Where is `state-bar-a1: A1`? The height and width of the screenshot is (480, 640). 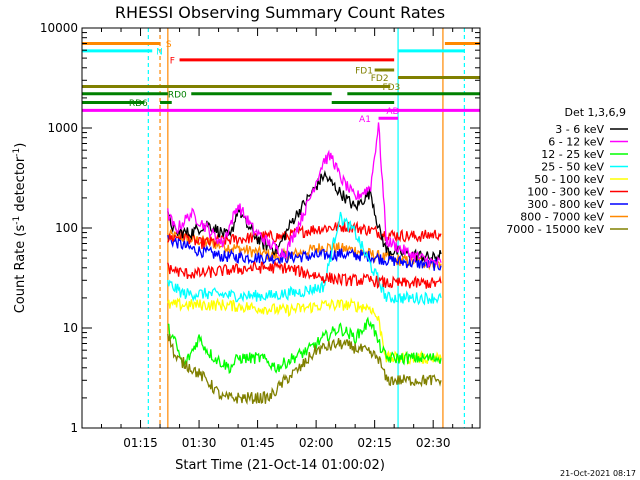 state-bar-a1: A1 is located at coordinates (379, 120).